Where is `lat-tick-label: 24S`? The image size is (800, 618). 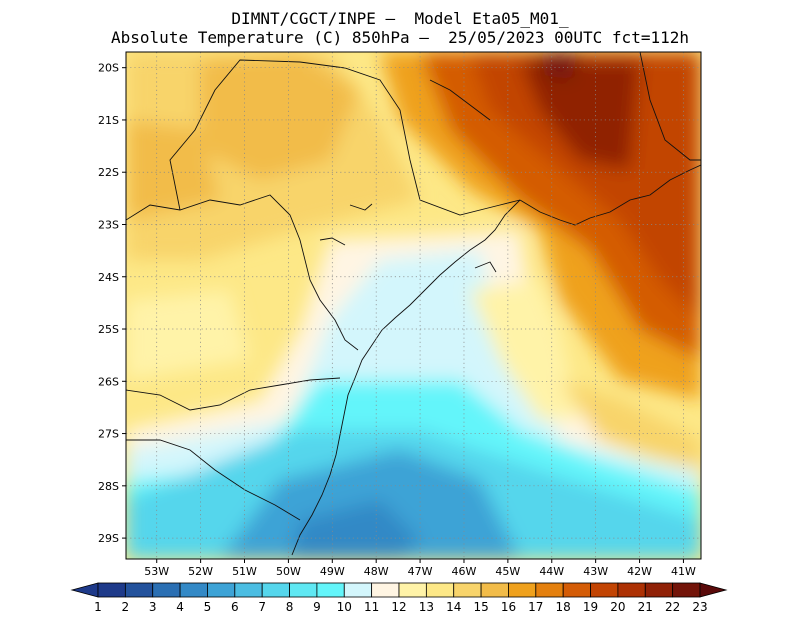
lat-tick-label: 24S is located at coordinates (108, 277).